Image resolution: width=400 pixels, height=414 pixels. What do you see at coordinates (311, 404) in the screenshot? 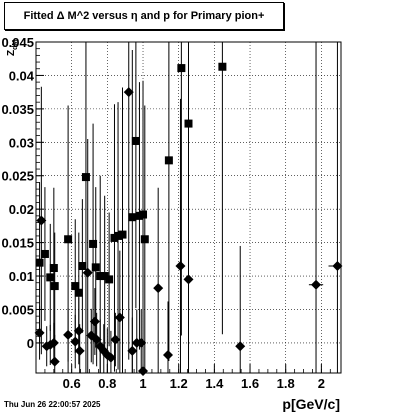
I see `x-axis-label: p[GeV/c]` at bounding box center [311, 404].